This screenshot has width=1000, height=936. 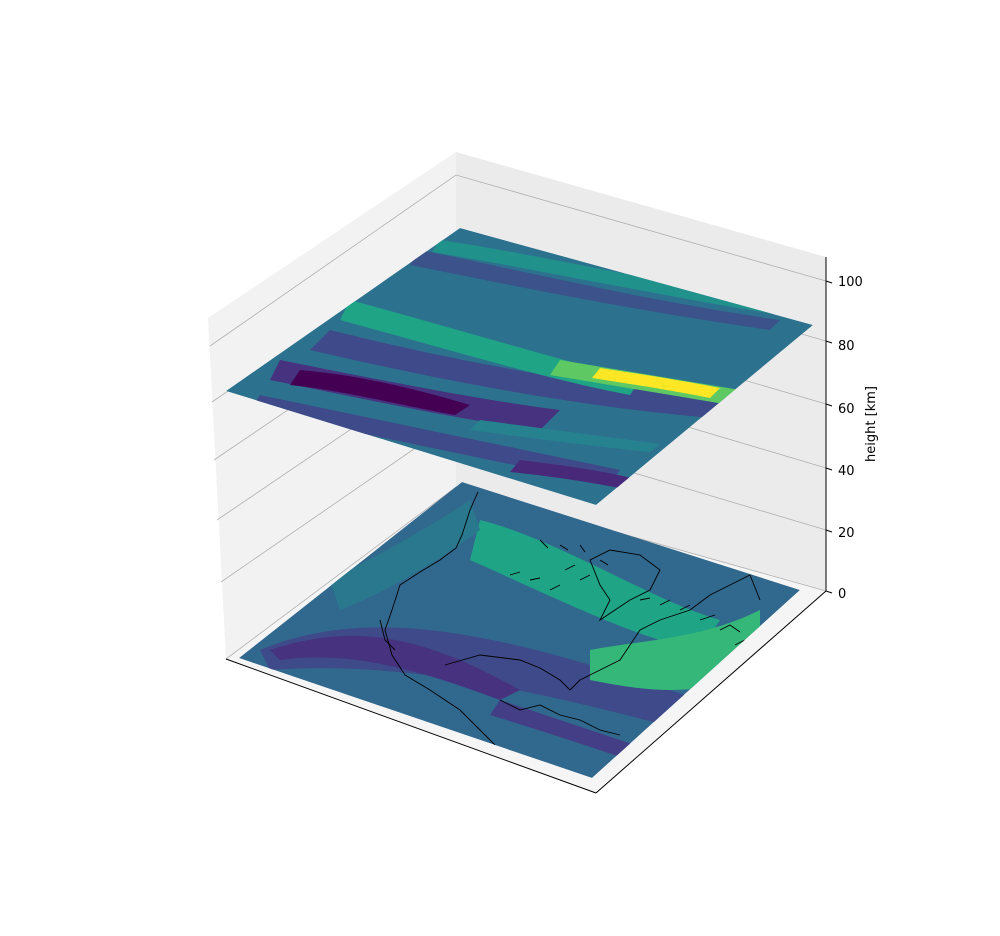 I want to click on z-axis-title: height [km], so click(x=871, y=424).